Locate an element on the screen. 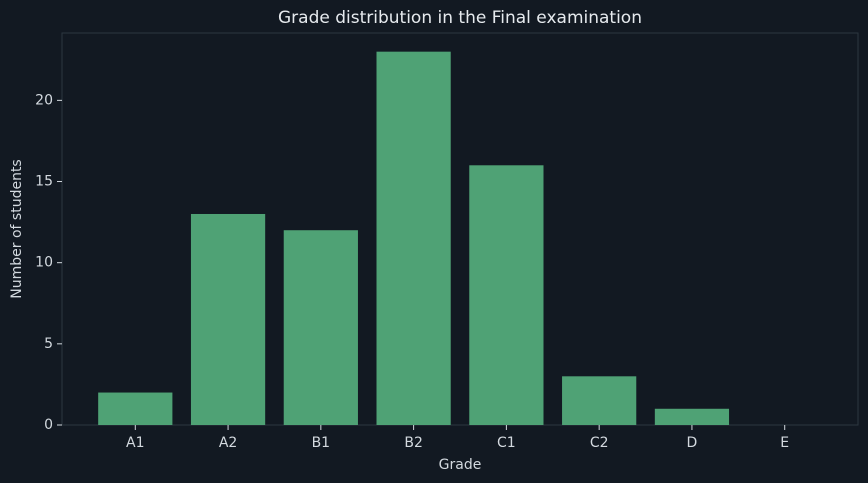 This screenshot has height=483, width=868. x-tick-label: A1 is located at coordinates (135, 443).